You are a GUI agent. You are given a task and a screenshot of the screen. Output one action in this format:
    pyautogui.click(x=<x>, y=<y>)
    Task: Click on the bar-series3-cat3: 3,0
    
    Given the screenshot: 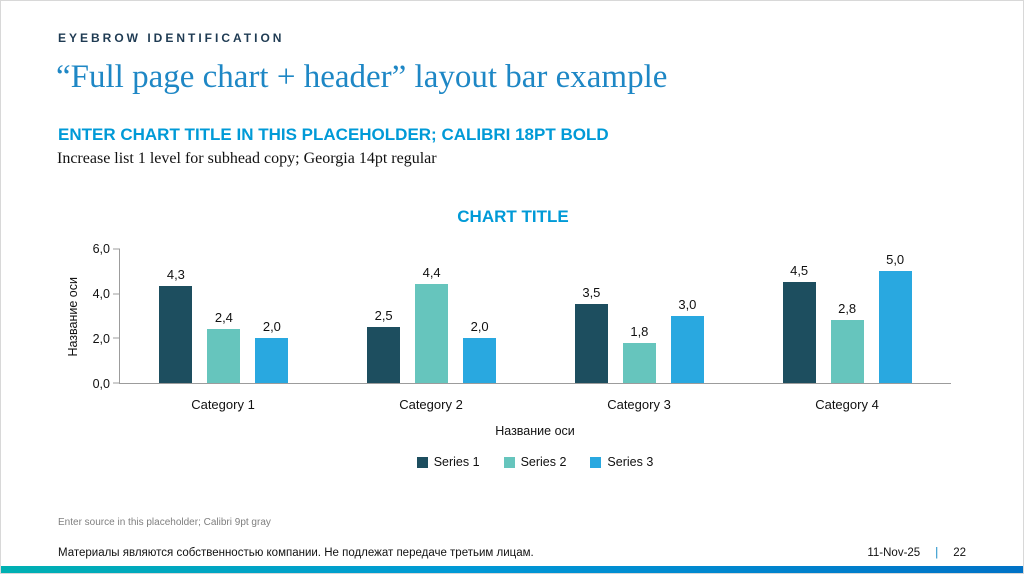 What is the action you would take?
    pyautogui.click(x=687, y=340)
    